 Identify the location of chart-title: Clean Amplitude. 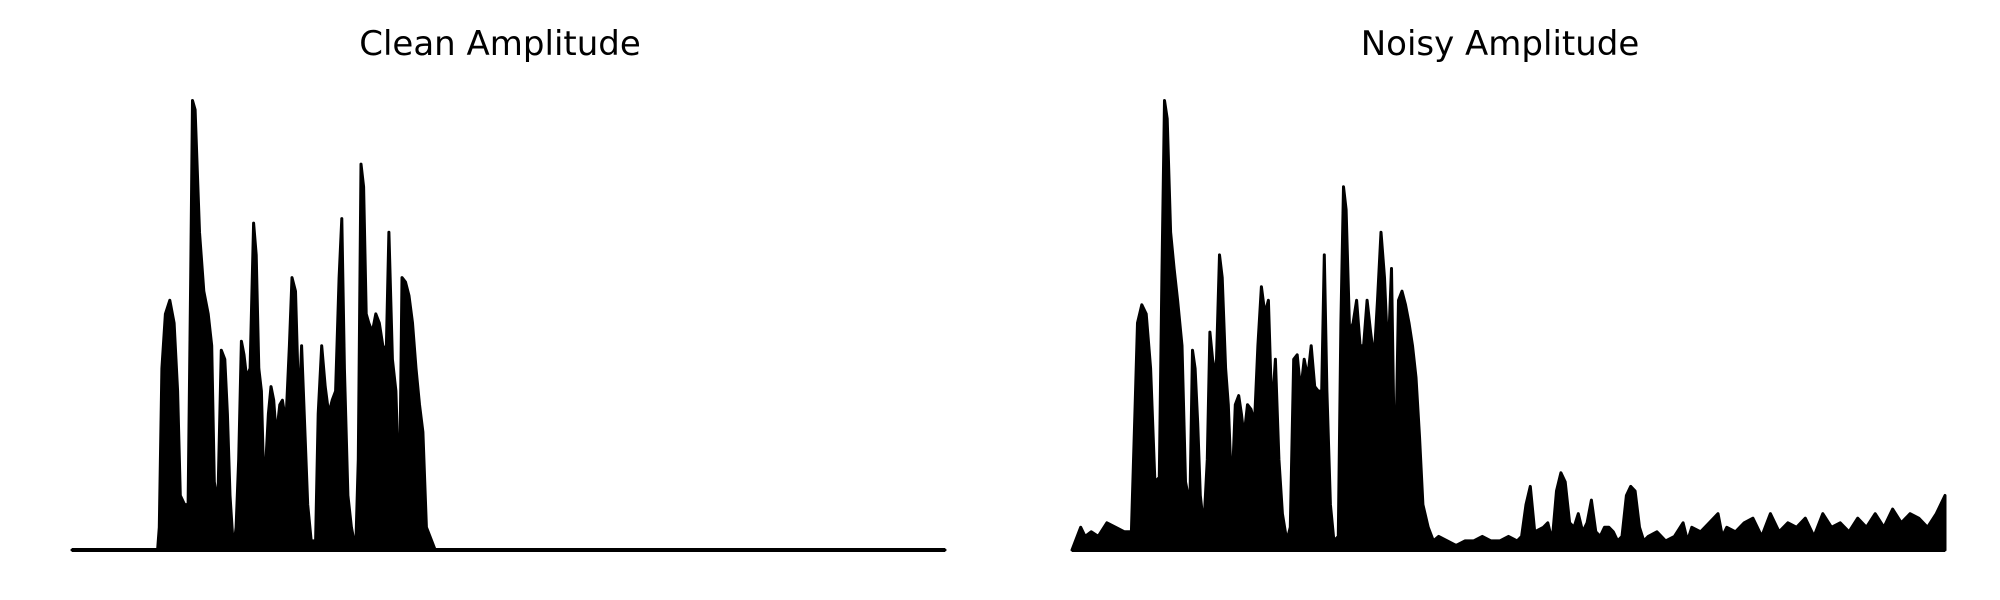
(500, 44).